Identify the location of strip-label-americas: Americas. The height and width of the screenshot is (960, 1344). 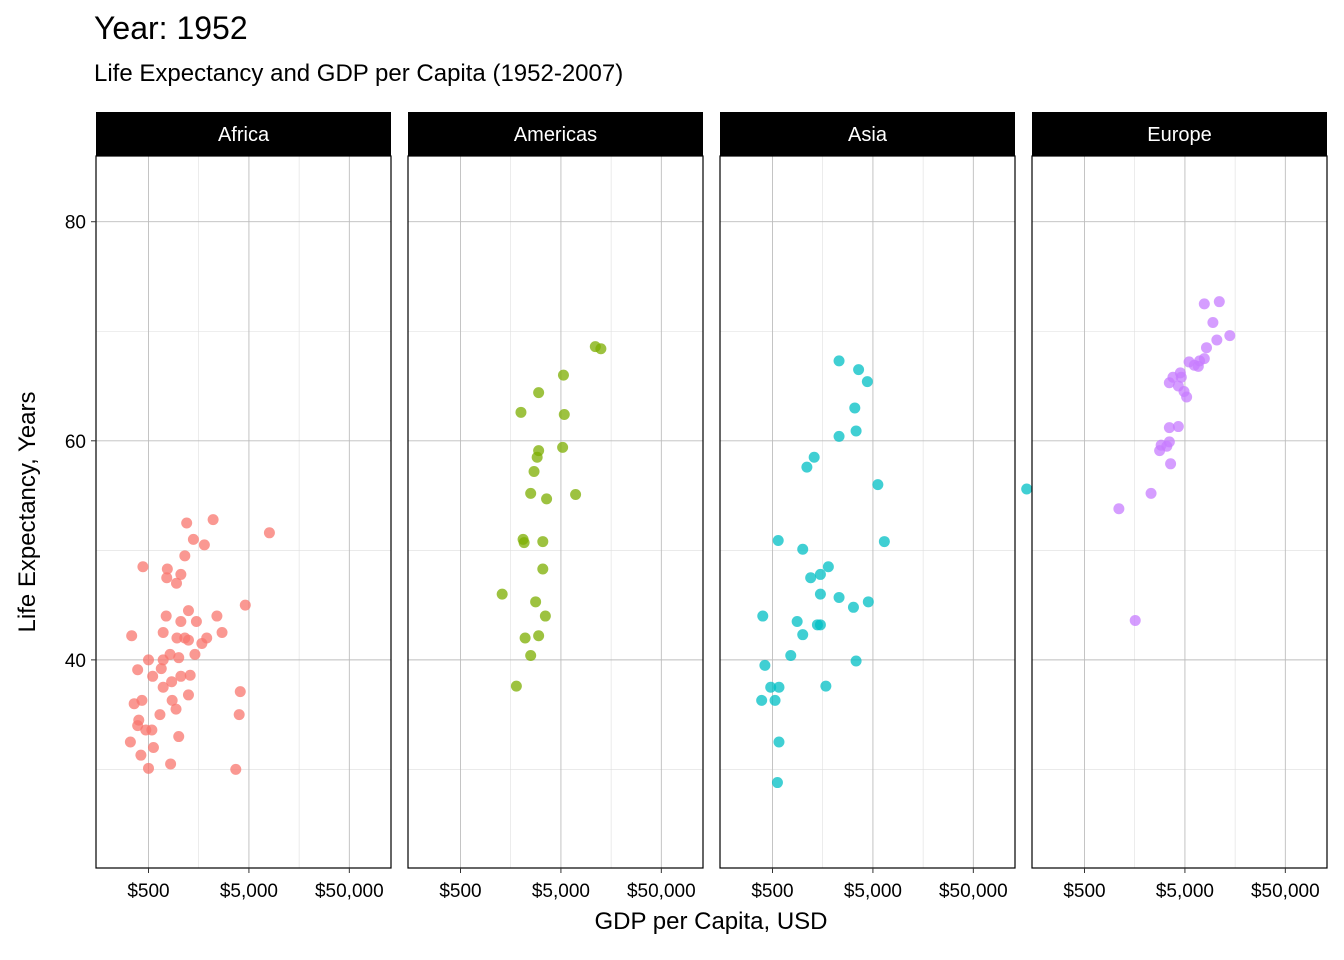
(555, 135).